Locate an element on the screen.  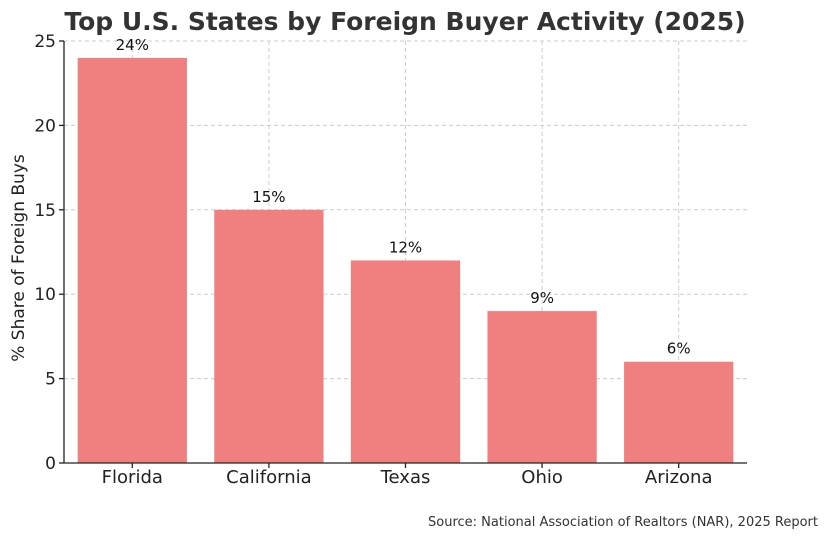
y-tick-label: 5 is located at coordinates (50, 380).